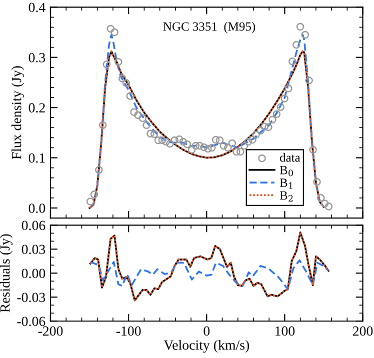 This screenshot has width=374, height=358. Describe the element at coordinates (209, 28) in the screenshot. I see `annotation: NGC 3351 (M95)` at that location.